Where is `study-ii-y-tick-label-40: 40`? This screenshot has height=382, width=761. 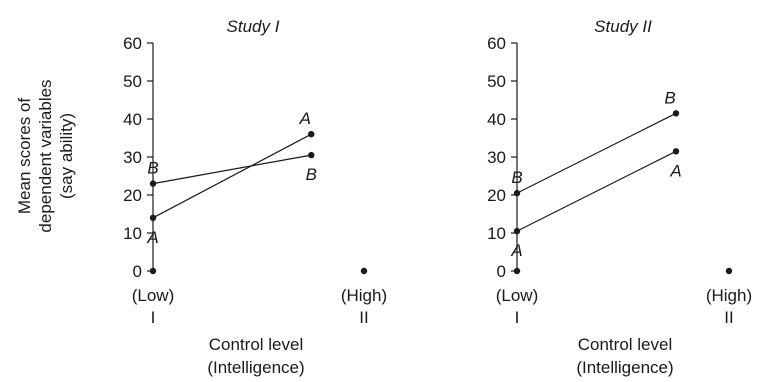 study-ii-y-tick-label-40: 40 is located at coordinates (496, 119).